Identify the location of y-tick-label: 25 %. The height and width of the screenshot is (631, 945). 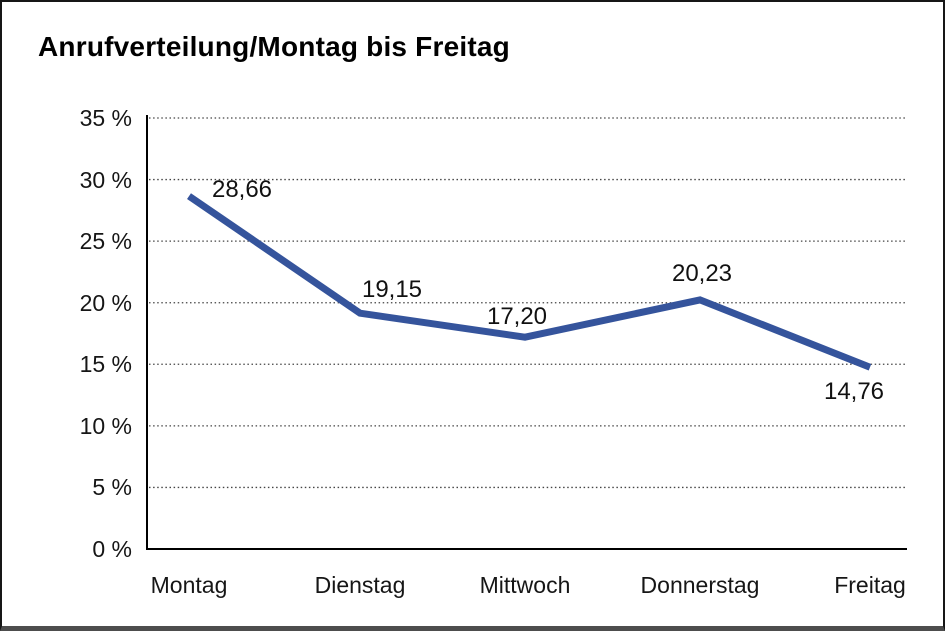
(105, 241).